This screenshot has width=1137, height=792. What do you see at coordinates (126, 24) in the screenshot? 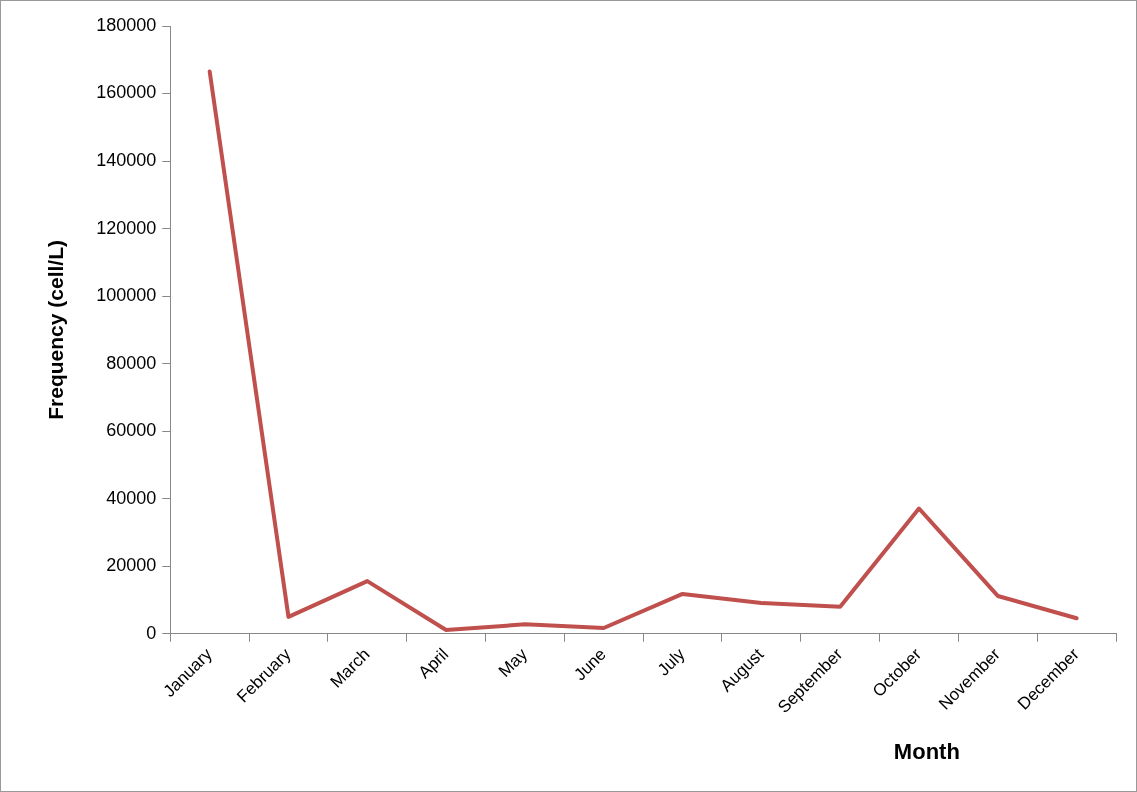
I see `y-tick-label: 180000` at bounding box center [126, 24].